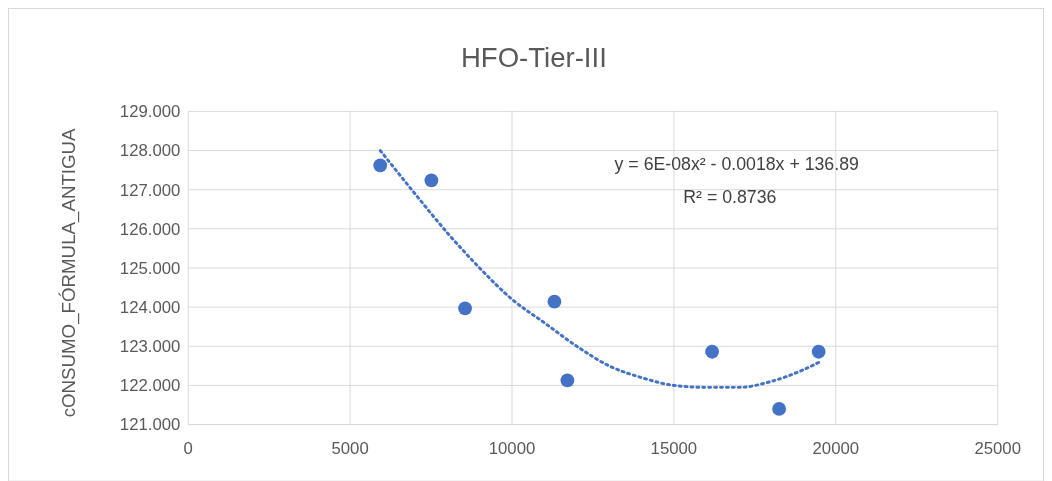 The height and width of the screenshot is (481, 1052). What do you see at coordinates (150, 347) in the screenshot?
I see `y-tick-label: 123.000` at bounding box center [150, 347].